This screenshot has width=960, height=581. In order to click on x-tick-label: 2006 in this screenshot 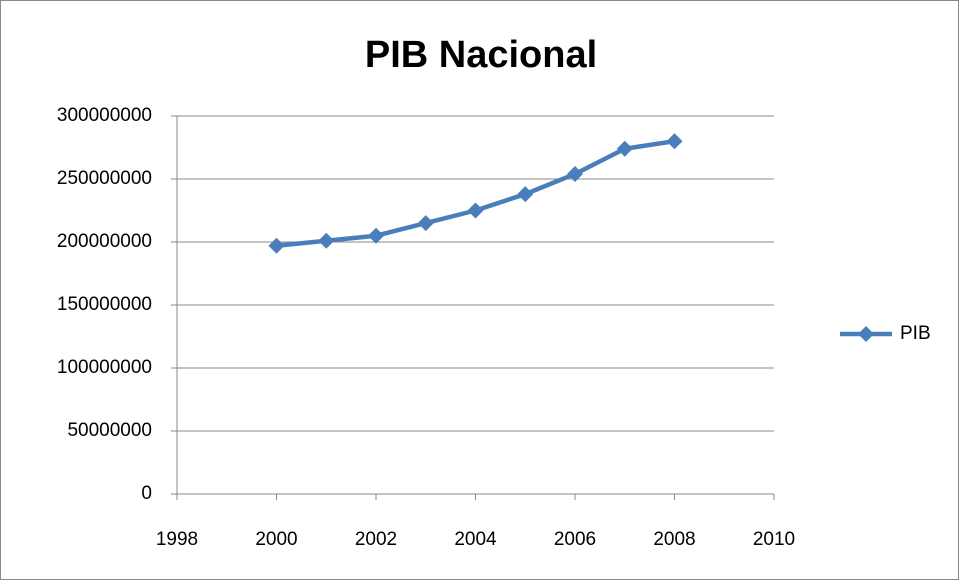, I will do `click(575, 539)`.